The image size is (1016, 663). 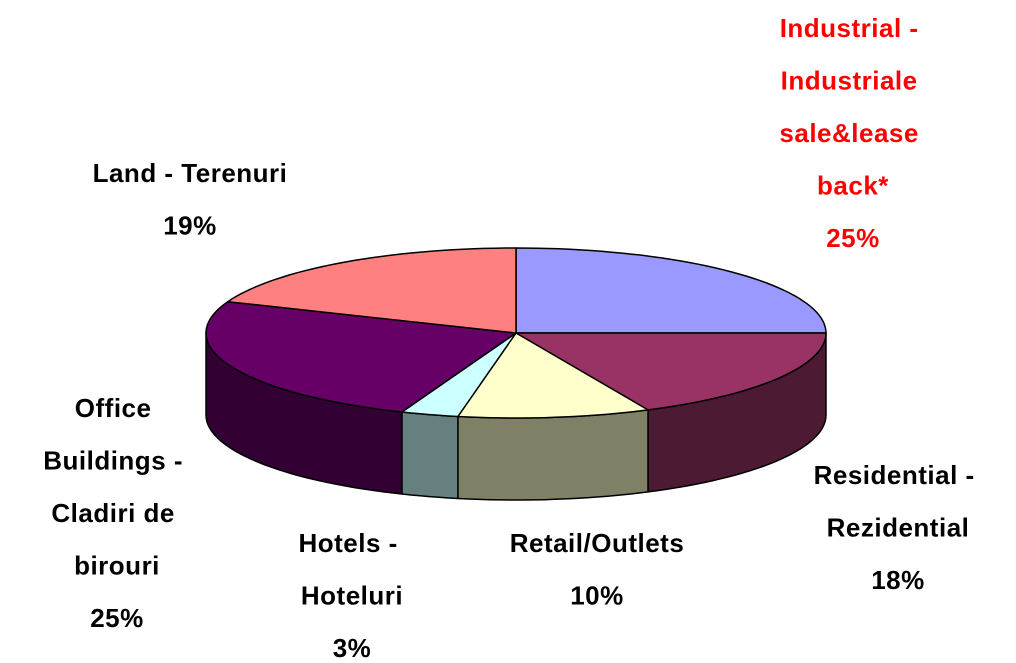 I want to click on slice-label: Land - Terenuri, so click(x=190, y=173).